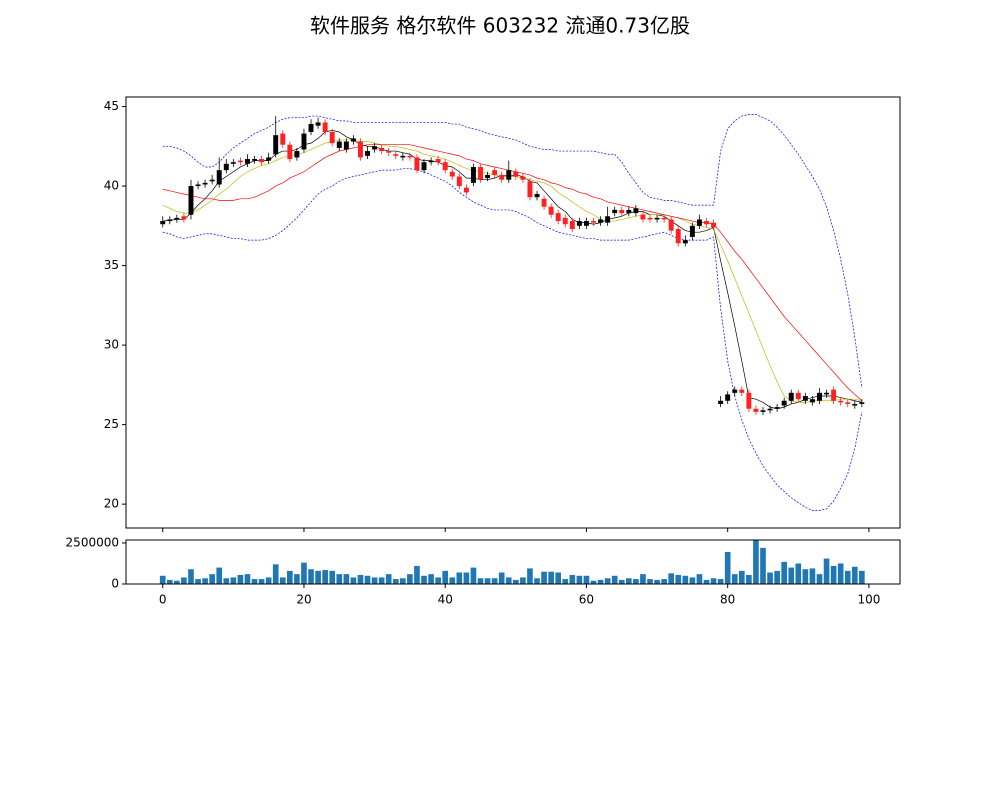  What do you see at coordinates (727, 600) in the screenshot?
I see `x-tick-label: 80` at bounding box center [727, 600].